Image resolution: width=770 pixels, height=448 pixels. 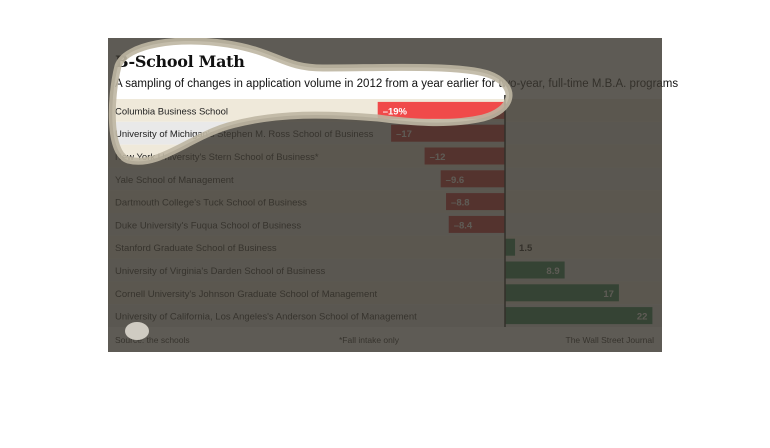 What do you see at coordinates (463, 225) in the screenshot?
I see `value-label: –8.4` at bounding box center [463, 225].